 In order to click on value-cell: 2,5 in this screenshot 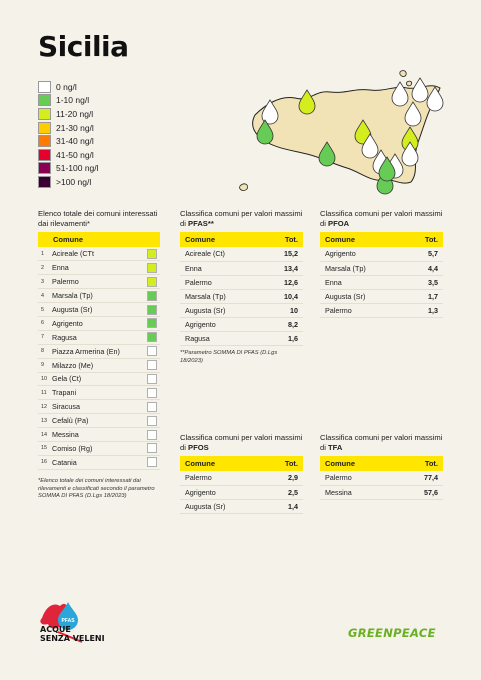, I will do `click(283, 492)`.